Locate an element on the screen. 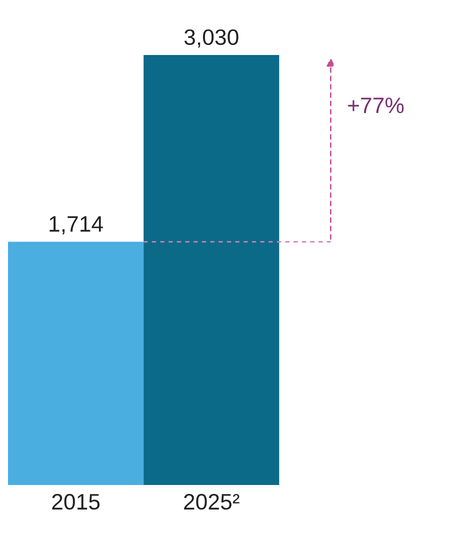 The image size is (469, 540). data-label: 3,030 is located at coordinates (211, 38).